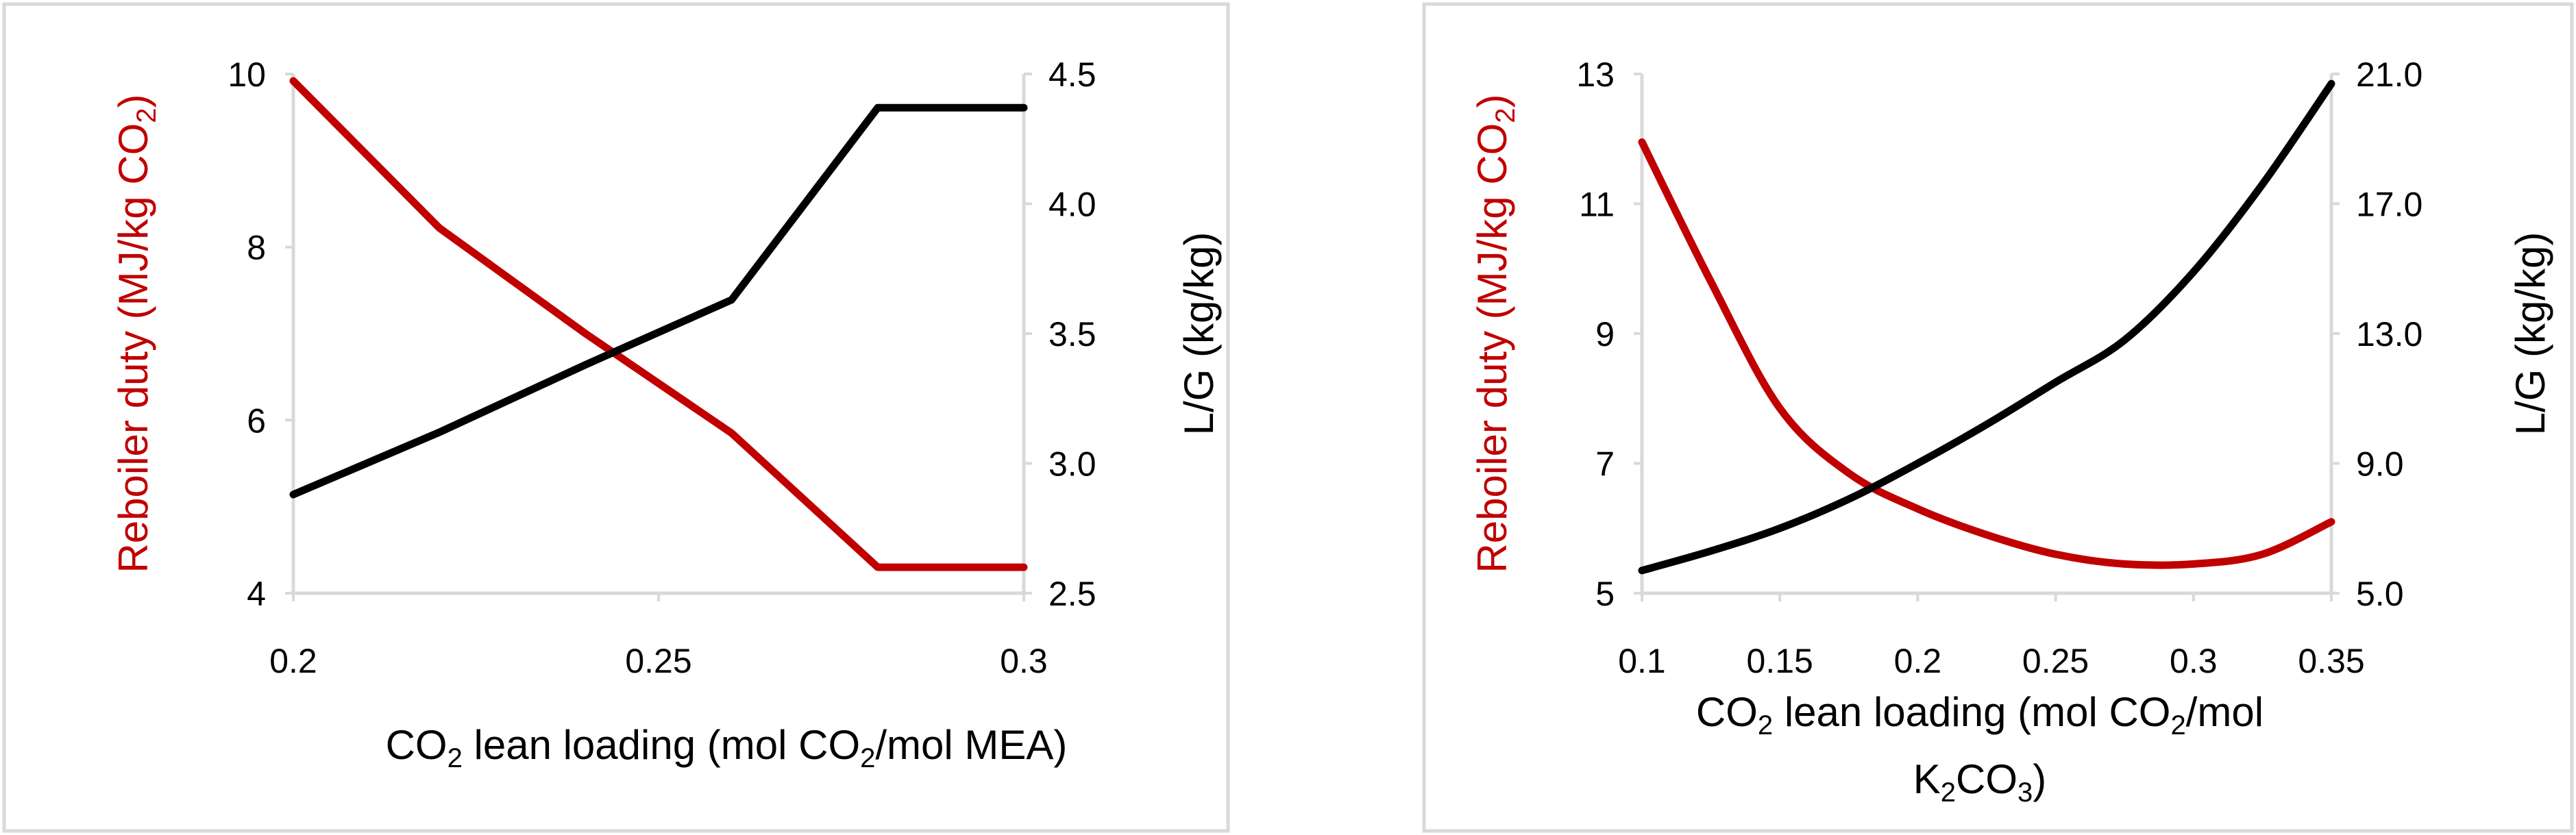 This screenshot has width=2576, height=835. I want to click on left-xlabel: CO2 lean loading (mol CO2/mol MEA), so click(727, 747).